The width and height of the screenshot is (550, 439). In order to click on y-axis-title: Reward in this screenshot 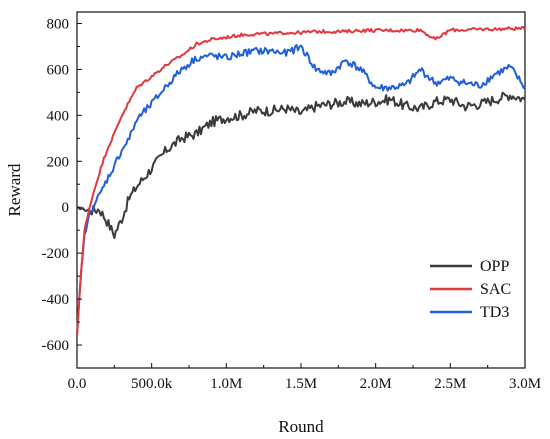, I will do `click(14, 189)`.